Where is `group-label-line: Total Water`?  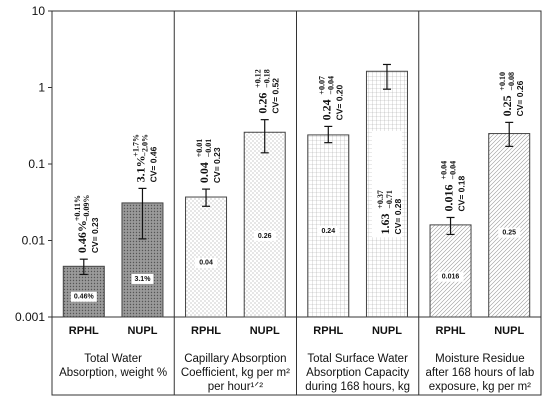
group-label-line: Total Water is located at coordinates (113, 359).